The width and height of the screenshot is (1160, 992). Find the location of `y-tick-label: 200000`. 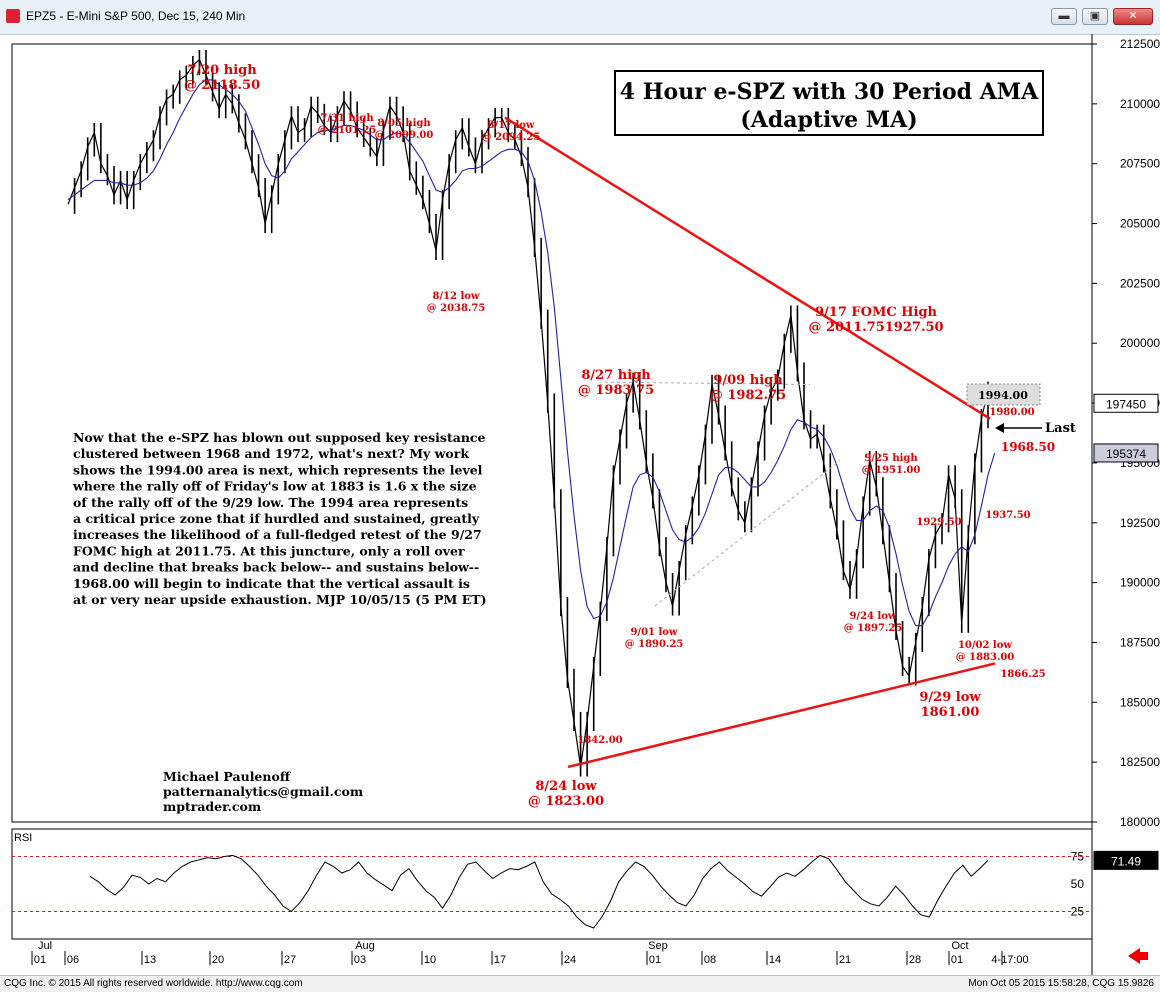

y-tick-label: 200000 is located at coordinates (1140, 343).